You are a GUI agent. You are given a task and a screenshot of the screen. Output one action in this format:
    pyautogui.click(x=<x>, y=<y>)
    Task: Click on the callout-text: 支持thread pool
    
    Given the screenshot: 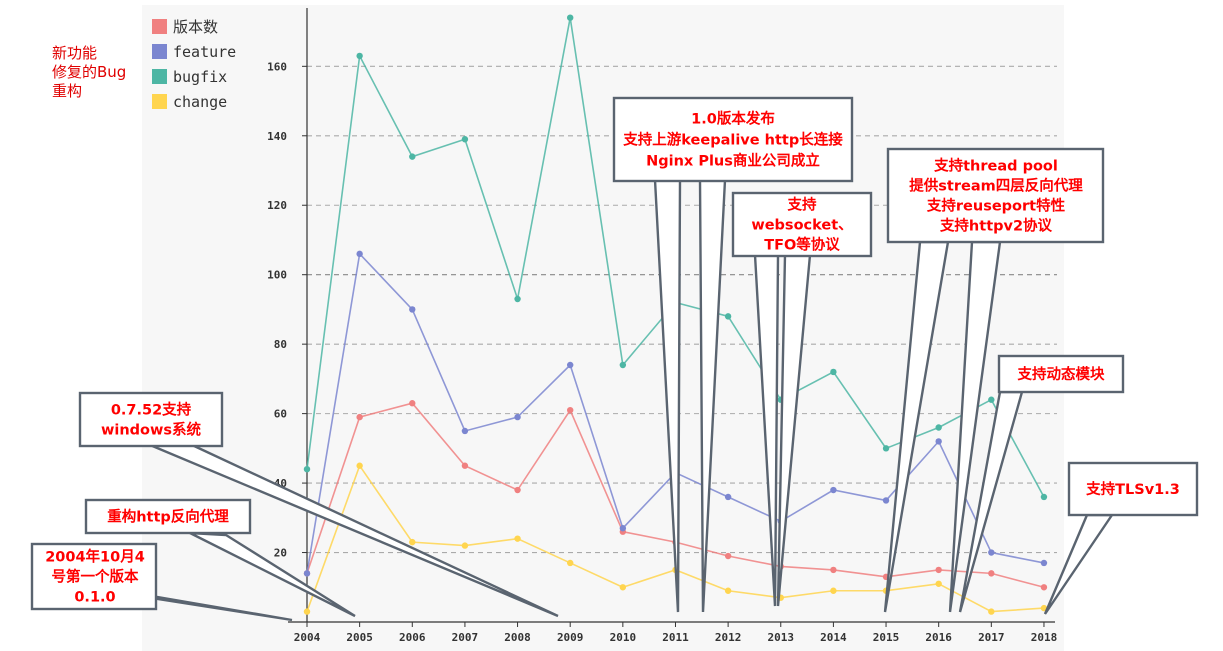 What is the action you would take?
    pyautogui.click(x=996, y=166)
    